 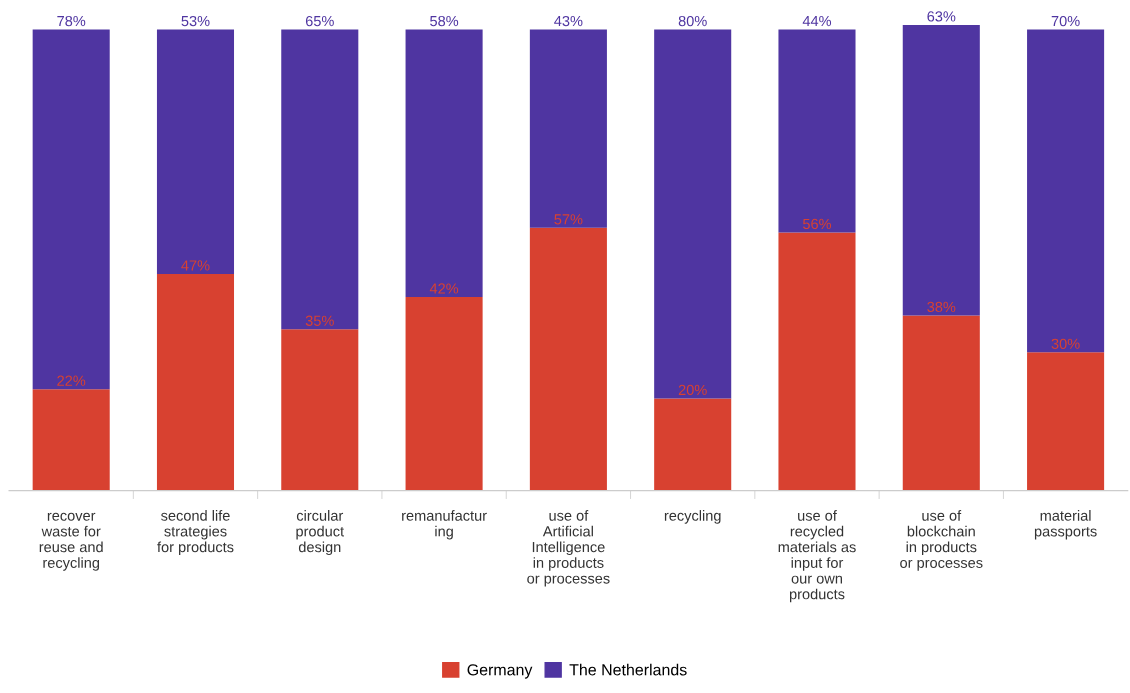 What do you see at coordinates (500, 671) in the screenshot?
I see `legend-label: Germany` at bounding box center [500, 671].